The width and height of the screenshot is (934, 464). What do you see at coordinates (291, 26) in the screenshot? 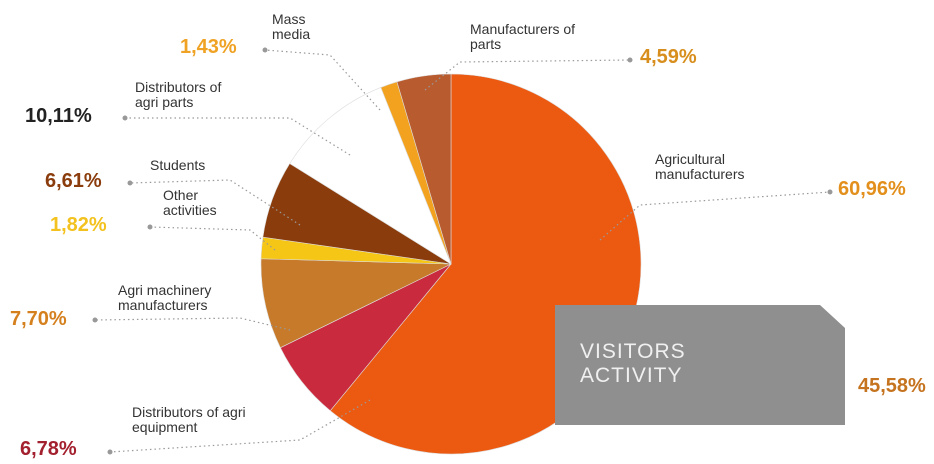
I see `category-label: Mass media` at bounding box center [291, 26].